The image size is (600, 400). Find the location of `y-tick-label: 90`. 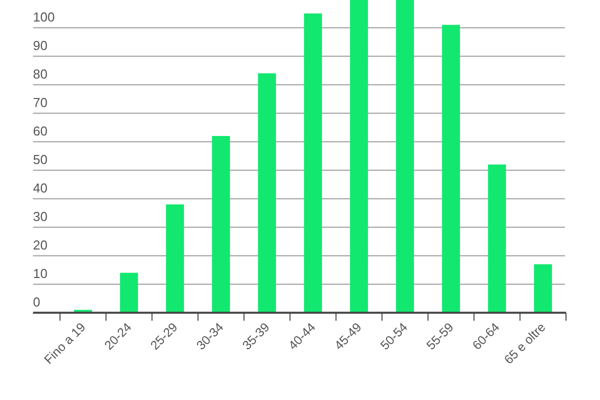

y-tick-label: 90 is located at coordinates (40, 46).